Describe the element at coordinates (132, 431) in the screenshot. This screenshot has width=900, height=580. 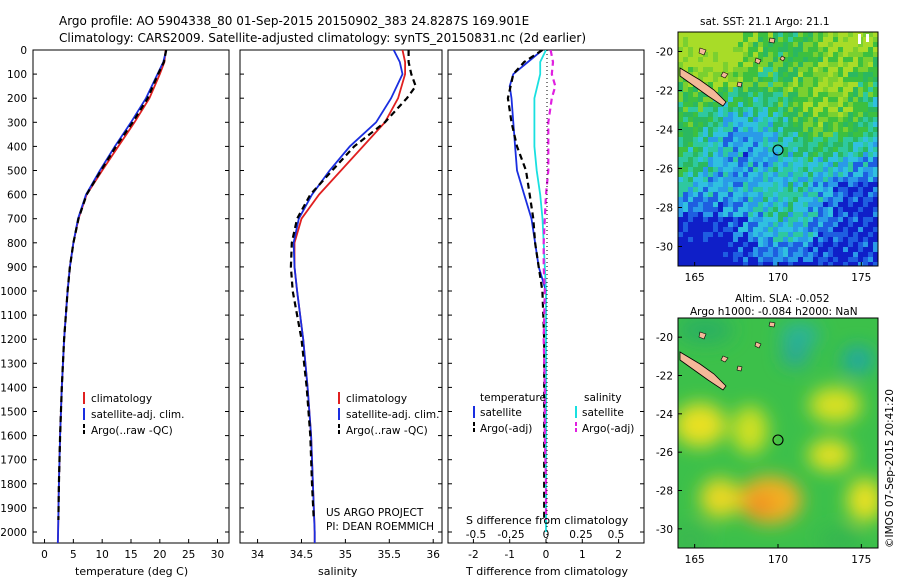
I see `legend-label: Argo(..raw -QC)` at that location.